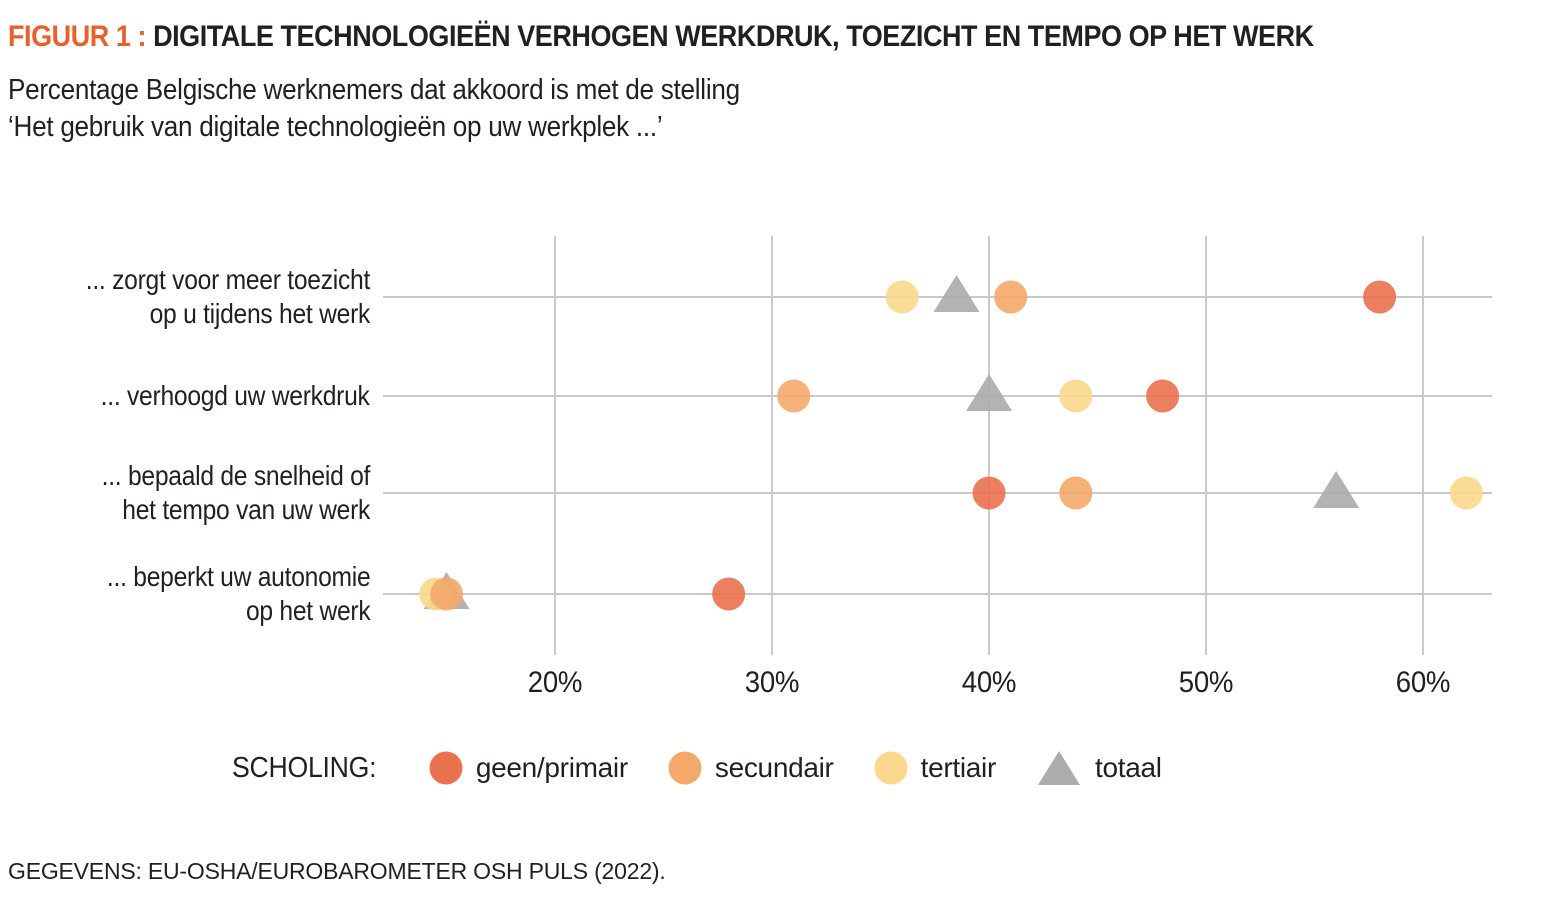 This screenshot has height=917, width=1547. I want to click on marker-secundair-row2, so click(794, 396).